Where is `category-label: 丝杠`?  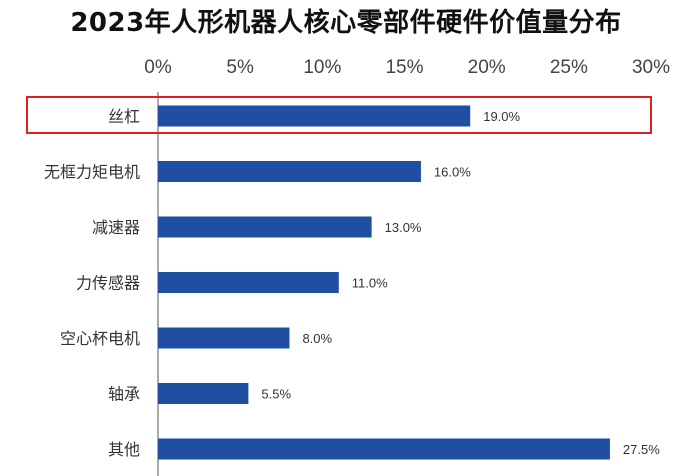 category-label: 丝杠 is located at coordinates (124, 116).